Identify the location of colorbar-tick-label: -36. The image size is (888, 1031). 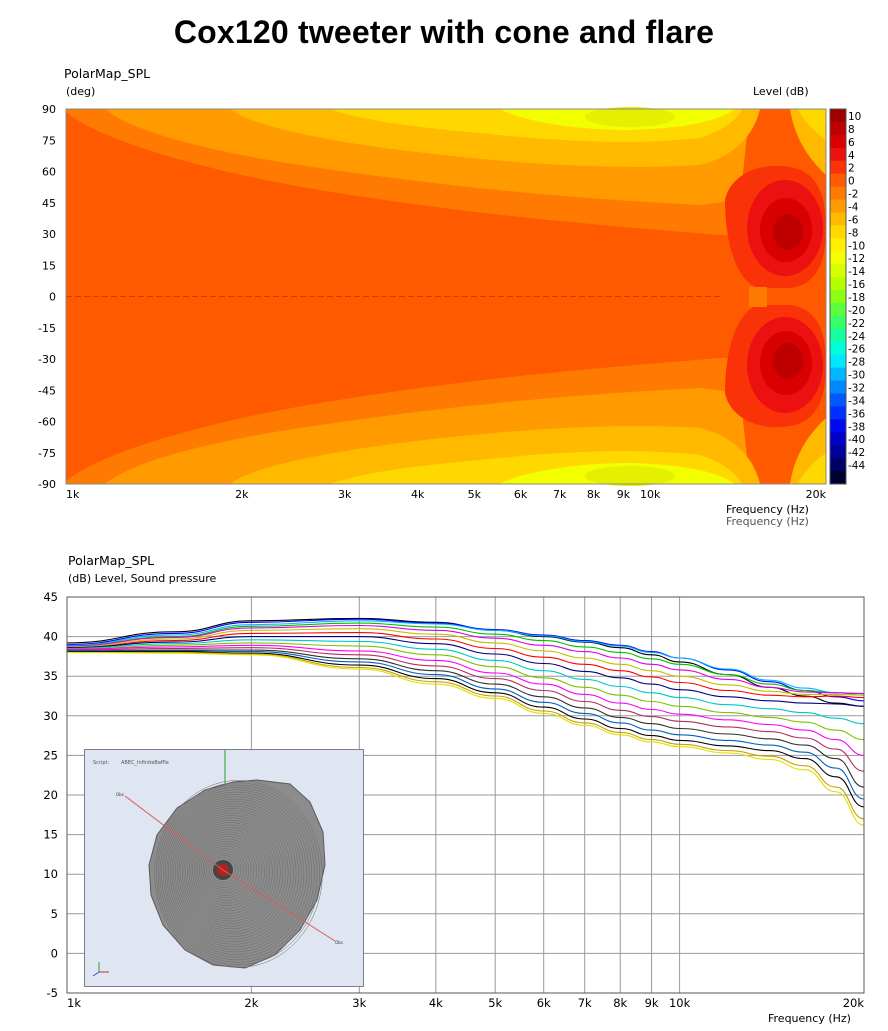
(856, 414).